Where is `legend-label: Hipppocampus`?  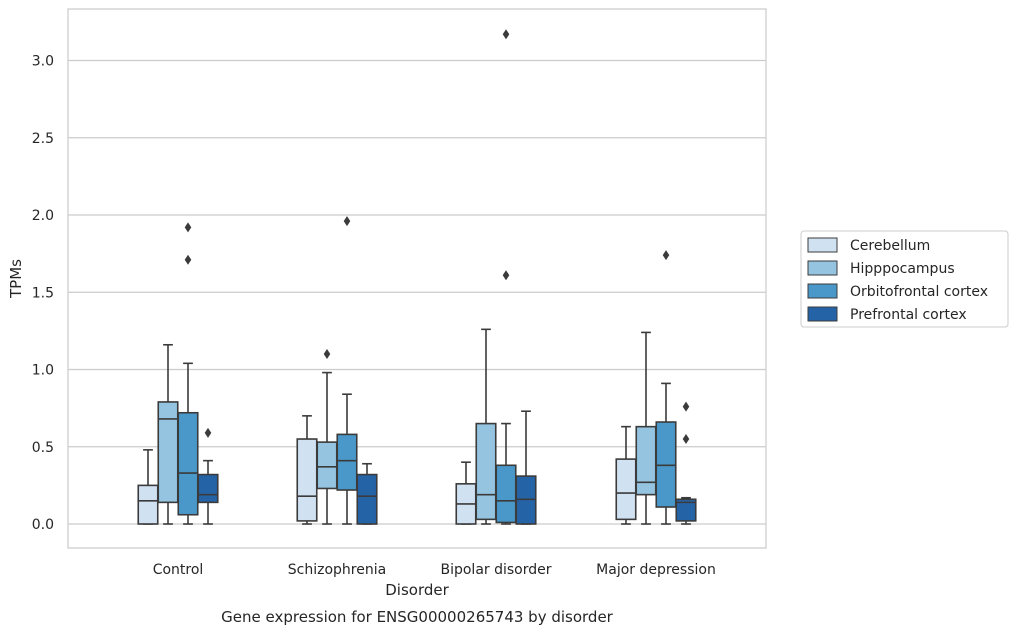
legend-label: Hipppocampus is located at coordinates (902, 269).